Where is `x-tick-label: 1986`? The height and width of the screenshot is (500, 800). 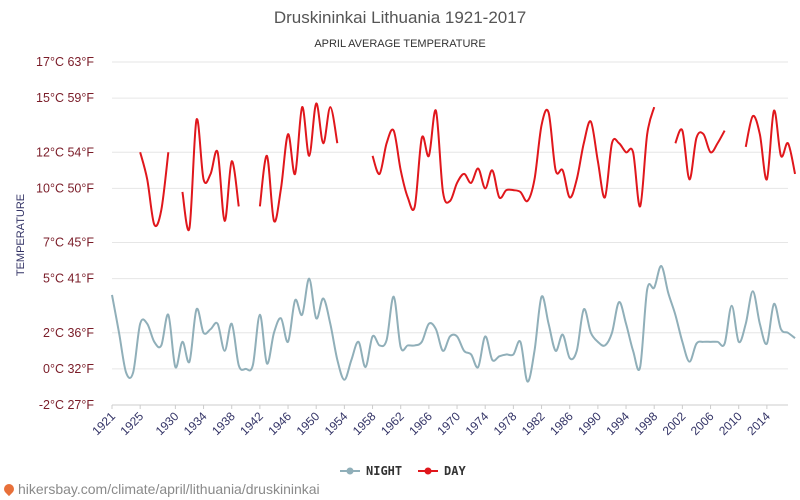 x-tick-label: 1986 is located at coordinates (561, 423).